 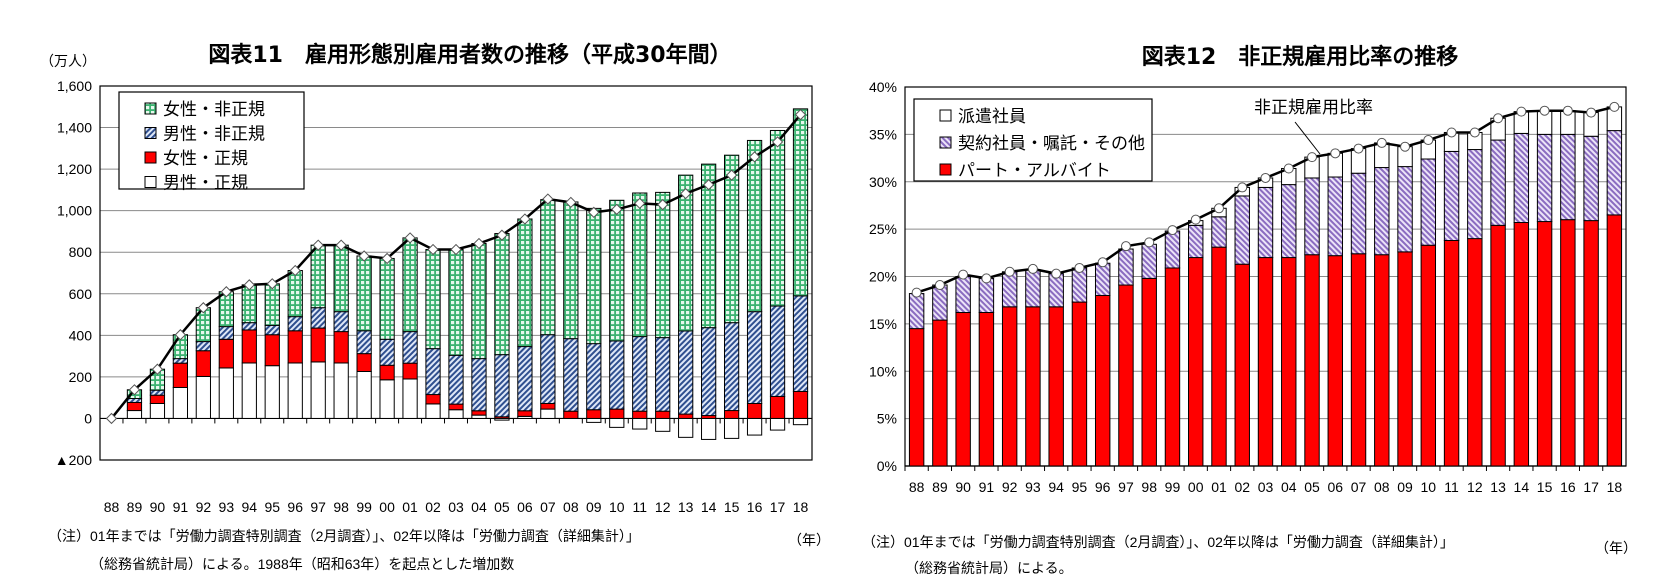 I want to click on annotation-arrow, so click(x=1307, y=138).